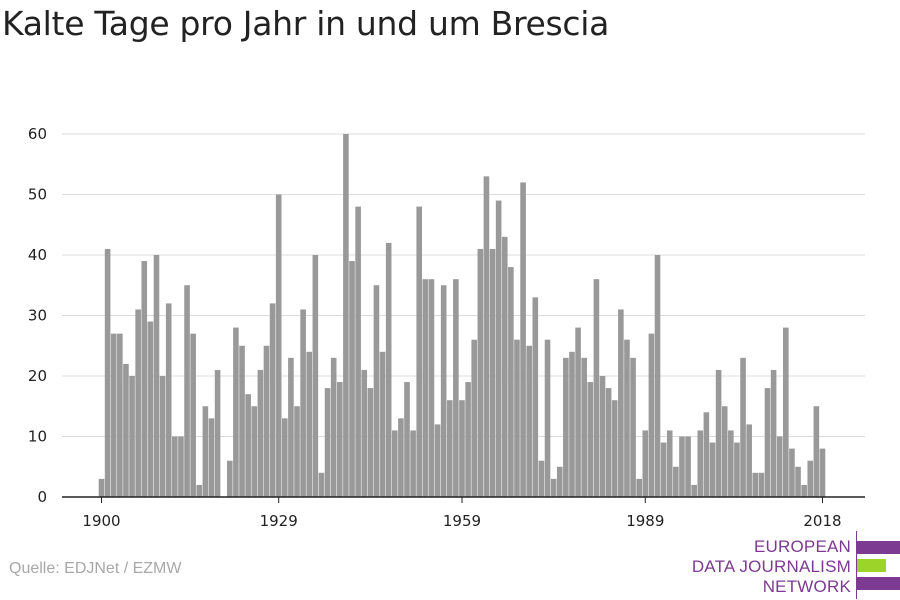  What do you see at coordinates (272, 400) in the screenshot?
I see `bar-1928` at bounding box center [272, 400].